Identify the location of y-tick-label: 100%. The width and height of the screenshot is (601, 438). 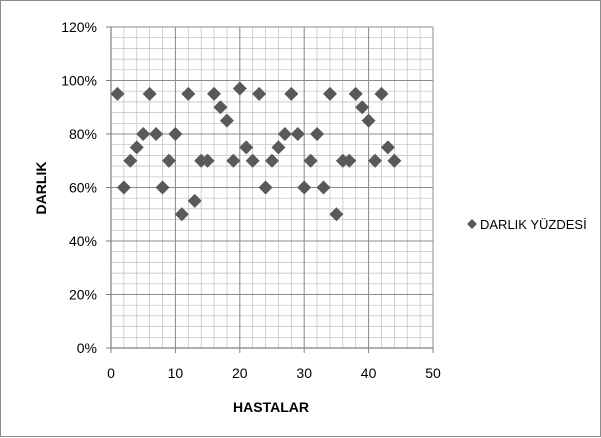
(79, 81).